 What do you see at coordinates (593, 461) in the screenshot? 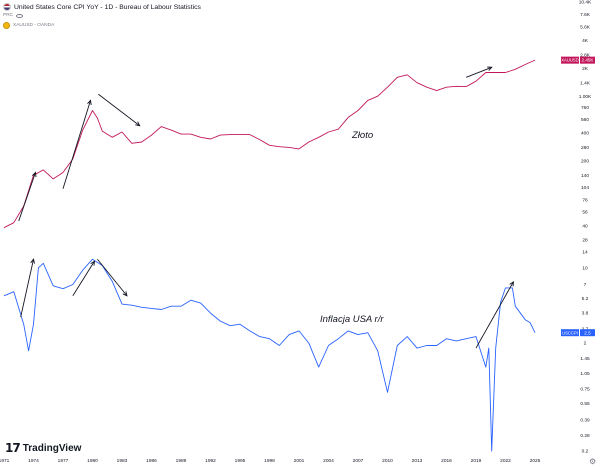
I see `settings-icon: ⚙` at bounding box center [593, 461].